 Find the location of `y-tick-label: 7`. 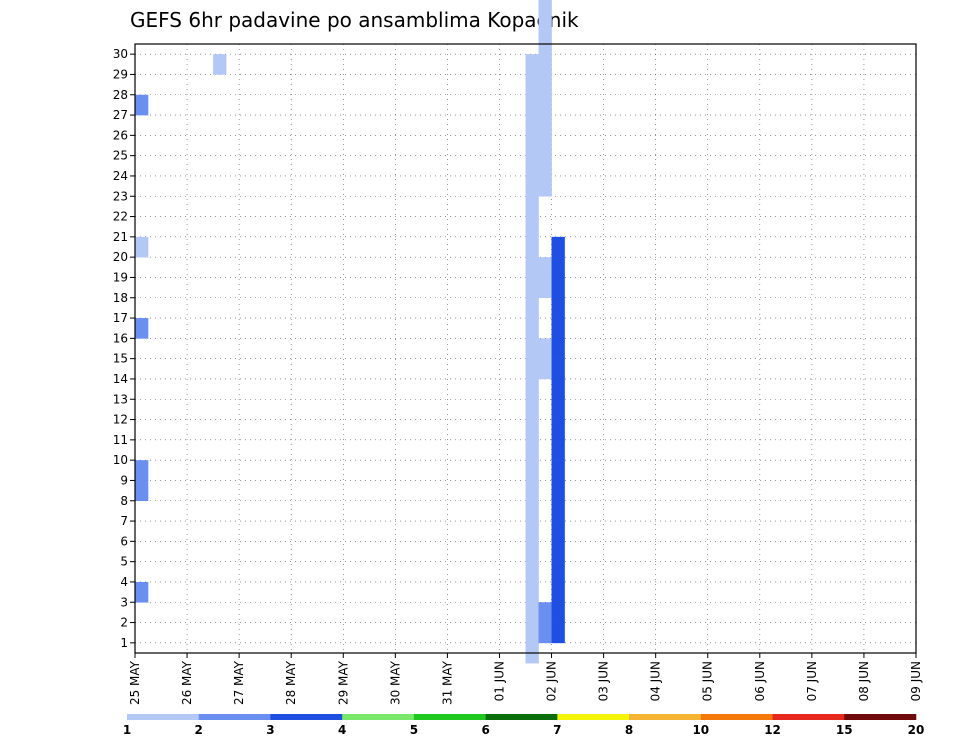

y-tick-label: 7 is located at coordinates (124, 521).